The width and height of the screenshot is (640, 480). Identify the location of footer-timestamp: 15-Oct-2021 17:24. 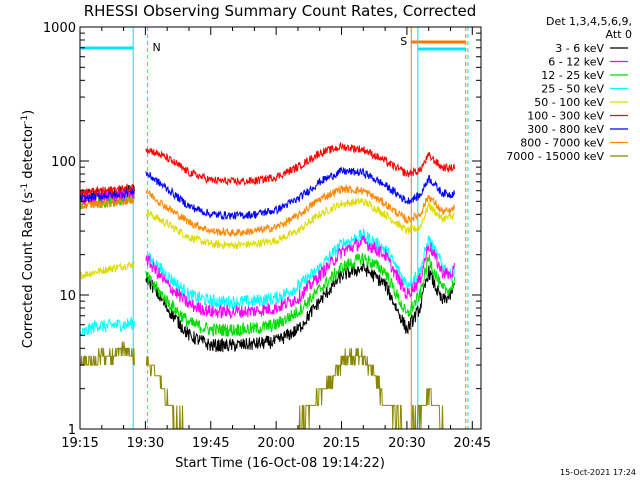
(598, 472).